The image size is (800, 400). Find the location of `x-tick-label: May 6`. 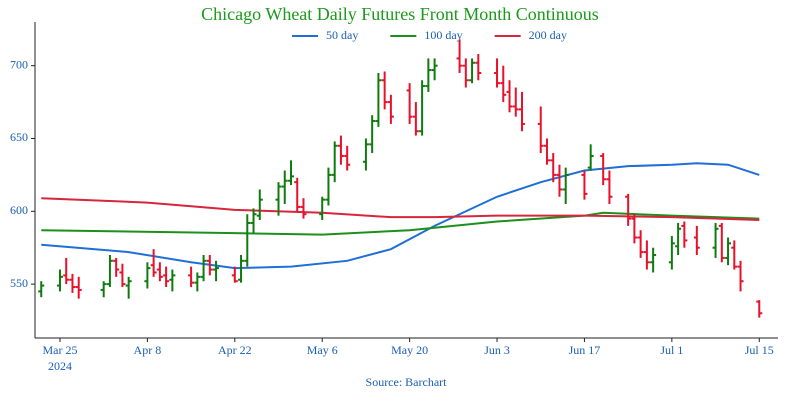

x-tick-label: May 6 is located at coordinates (322, 350).